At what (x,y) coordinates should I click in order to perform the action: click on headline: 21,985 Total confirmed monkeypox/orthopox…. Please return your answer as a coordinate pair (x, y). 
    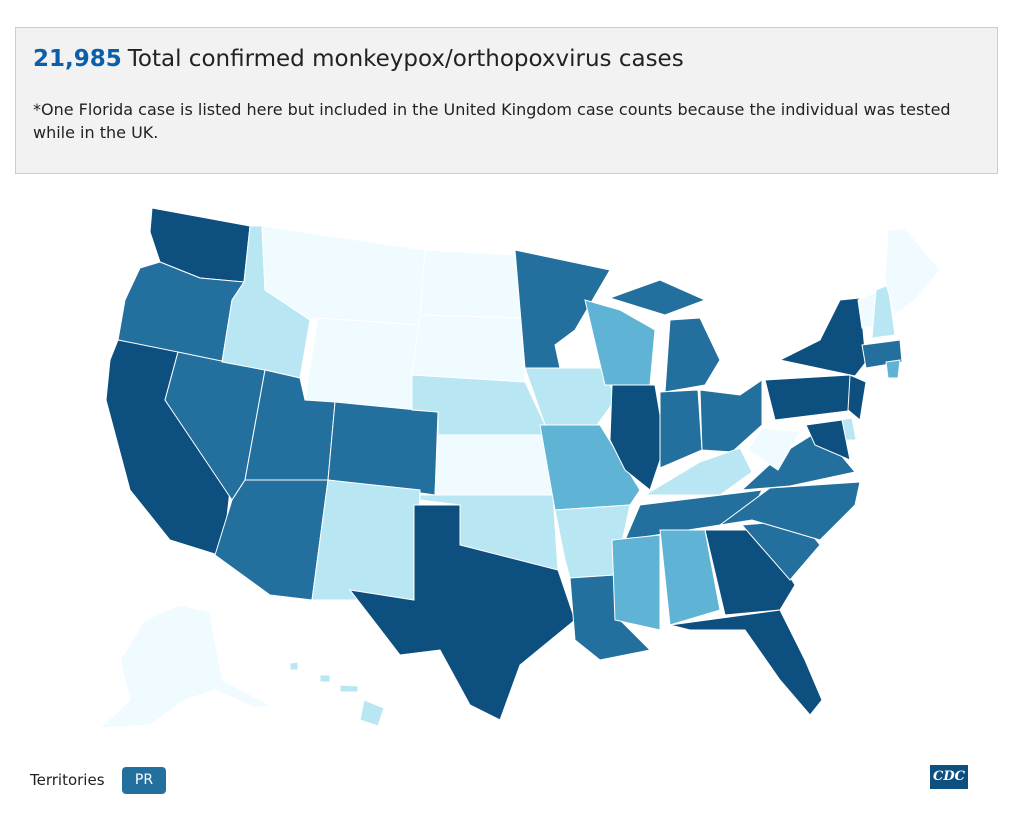
    Looking at the image, I should click on (358, 59).